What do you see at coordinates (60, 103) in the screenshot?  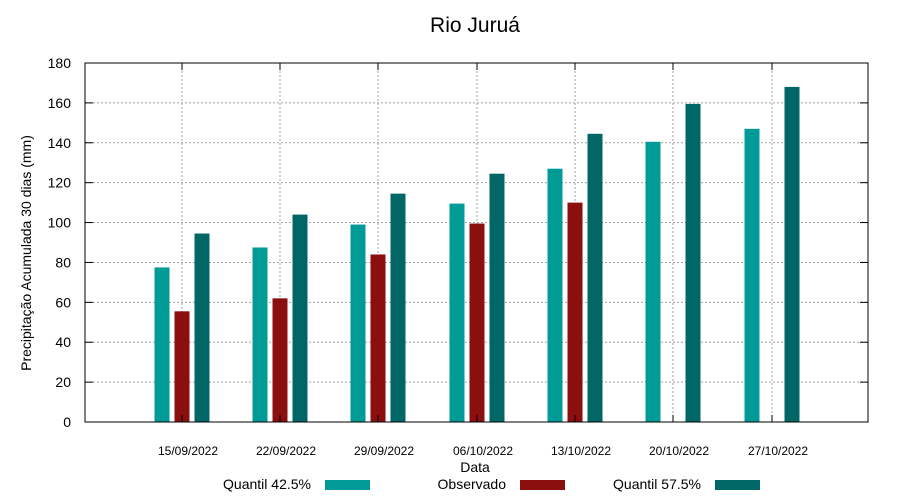 I see `y-tick-label: 160` at bounding box center [60, 103].